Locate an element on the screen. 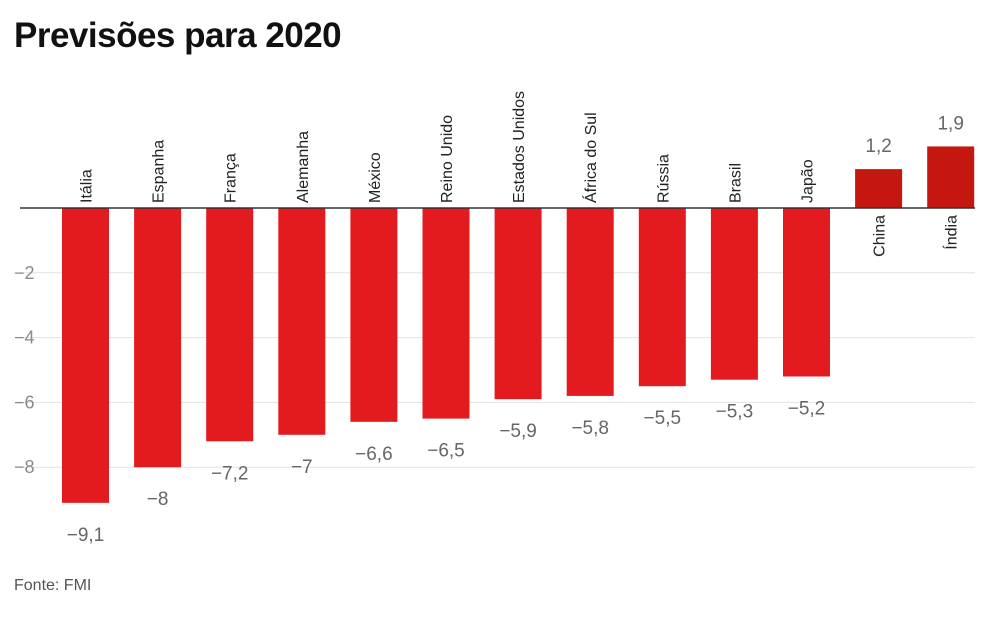 Image resolution: width=1000 pixels, height=627 pixels. category-label: Índia is located at coordinates (951, 232).